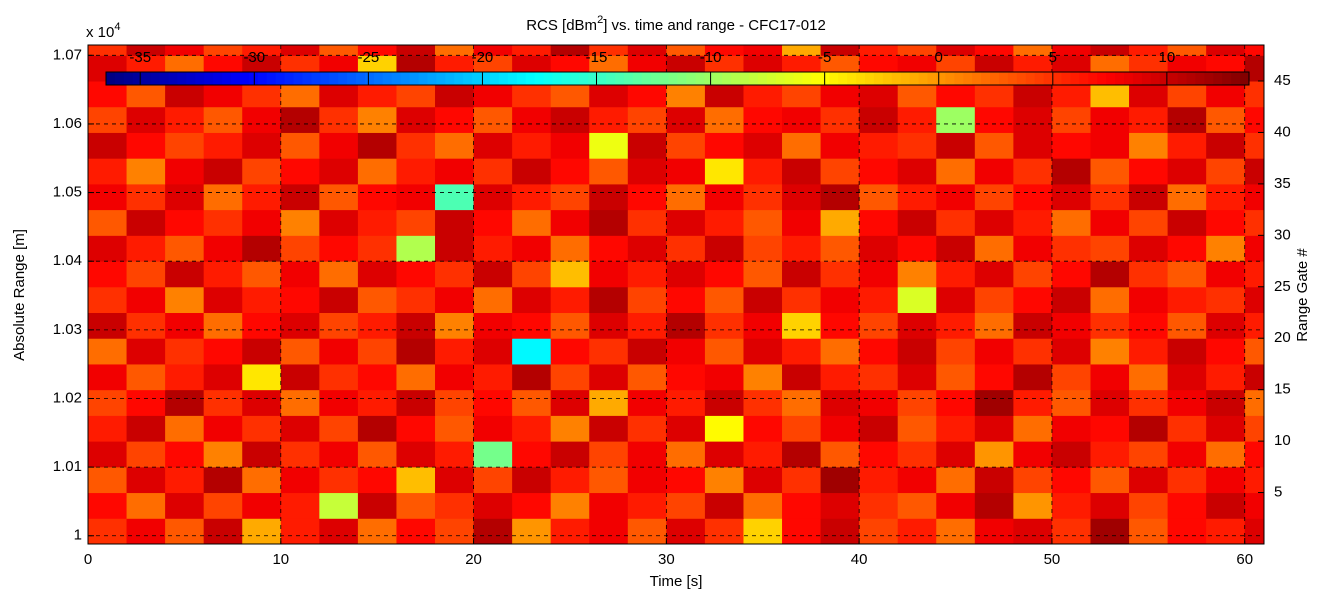 This screenshot has width=1317, height=594. Describe the element at coordinates (1282, 440) in the screenshot. I see `y2-tick-label: 10` at that location.